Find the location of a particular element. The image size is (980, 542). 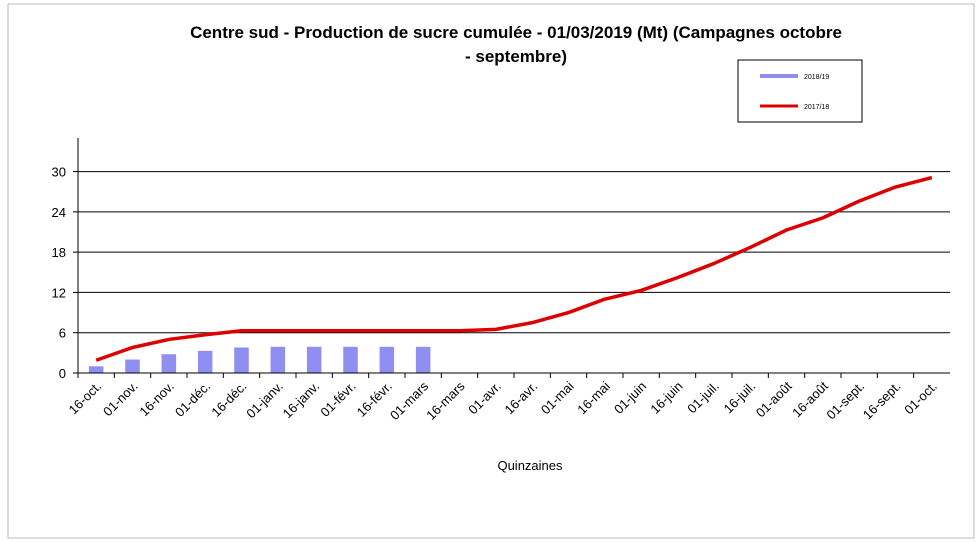

y-tick-label: 6 is located at coordinates (62, 333).